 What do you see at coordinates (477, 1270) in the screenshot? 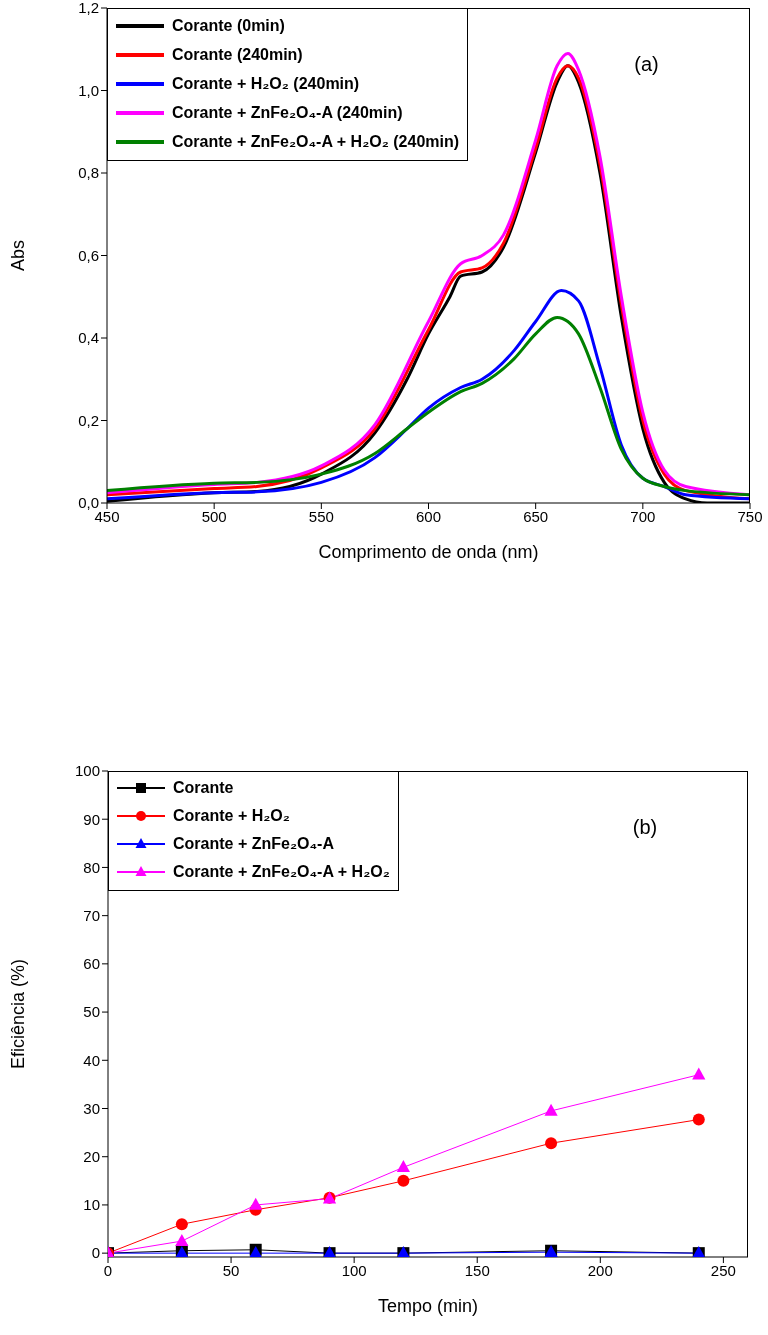
I see `x-tick-label: 150` at bounding box center [477, 1270].